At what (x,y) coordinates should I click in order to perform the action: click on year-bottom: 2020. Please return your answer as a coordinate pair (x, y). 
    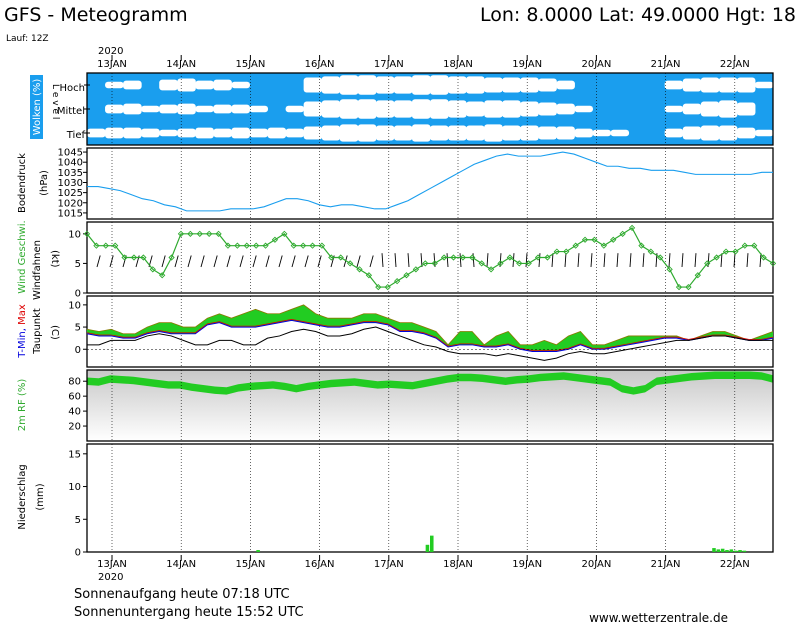
    Looking at the image, I should click on (110, 577).